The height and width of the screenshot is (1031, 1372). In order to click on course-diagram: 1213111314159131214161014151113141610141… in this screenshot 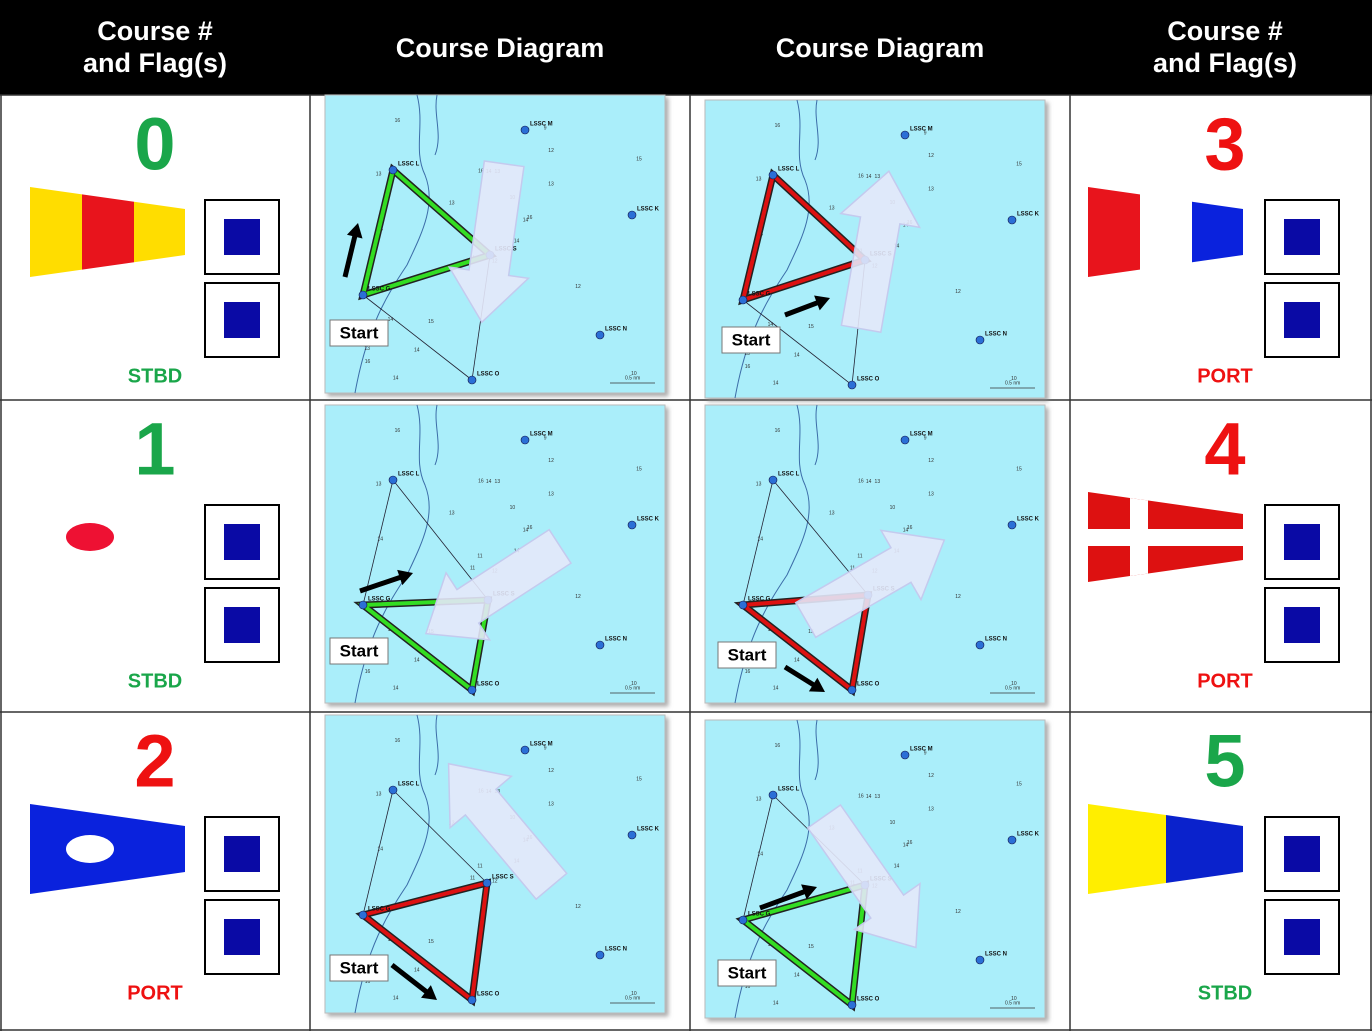, I will do `click(875, 869)`.